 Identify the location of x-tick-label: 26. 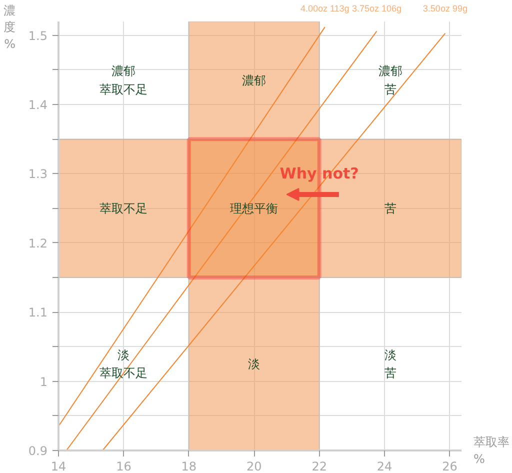
(450, 466).